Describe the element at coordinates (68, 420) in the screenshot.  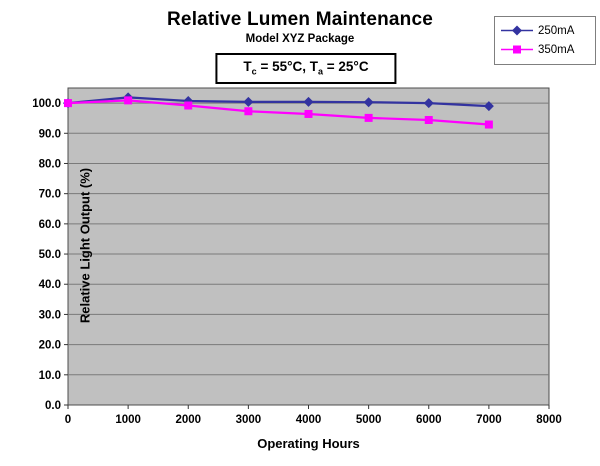
I see `x-tick-label: 0` at that location.